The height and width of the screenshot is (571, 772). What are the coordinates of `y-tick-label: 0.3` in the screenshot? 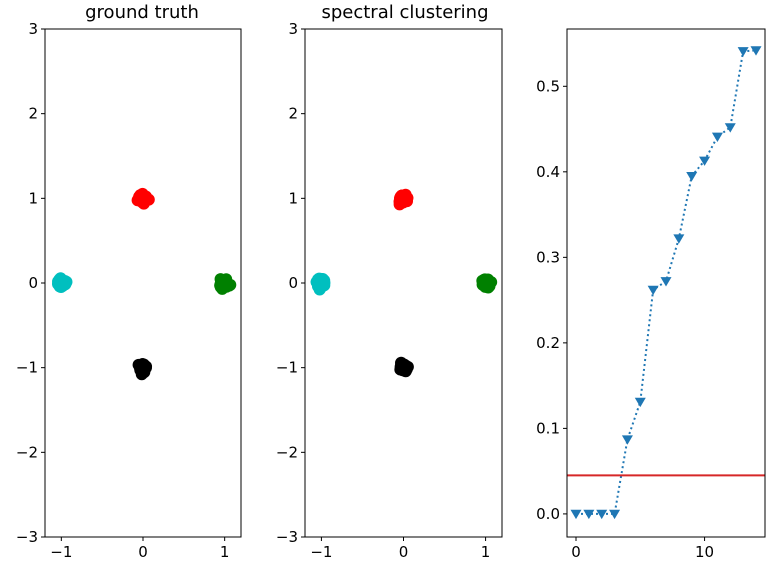 It's located at (548, 257).